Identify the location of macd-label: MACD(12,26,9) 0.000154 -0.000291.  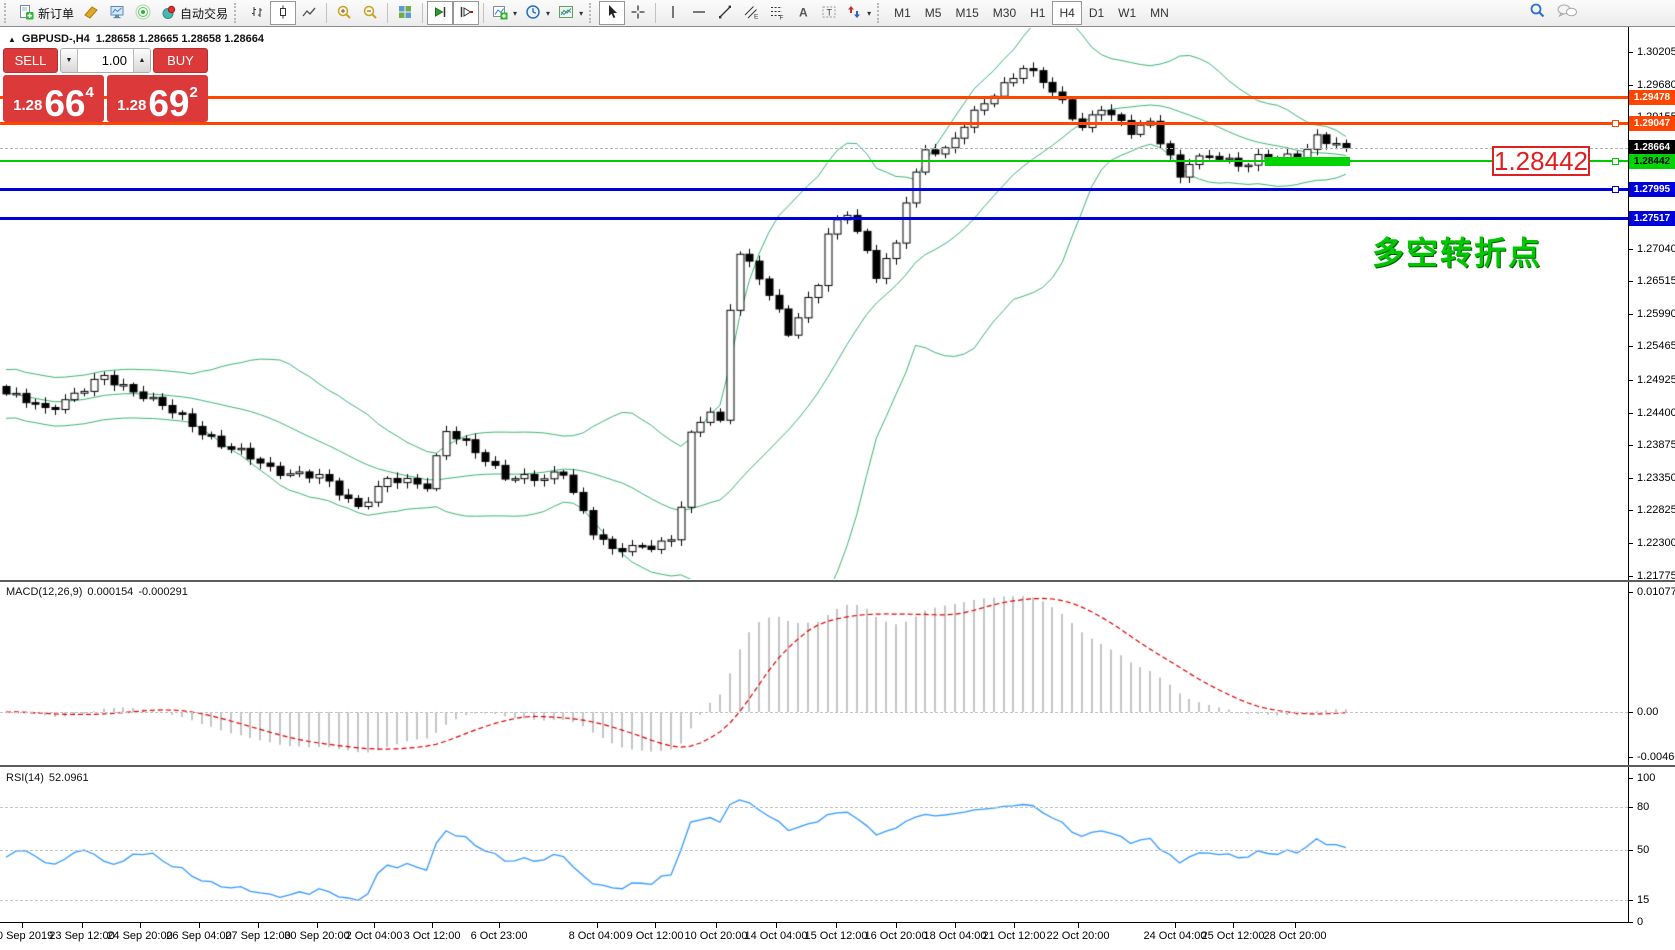
(97, 592).